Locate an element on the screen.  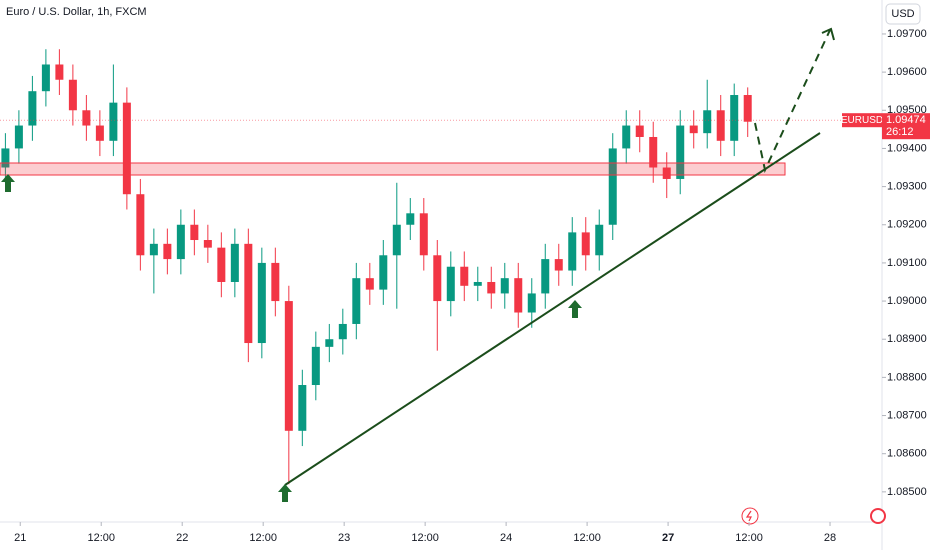
x-tick-label: 28 is located at coordinates (830, 538).